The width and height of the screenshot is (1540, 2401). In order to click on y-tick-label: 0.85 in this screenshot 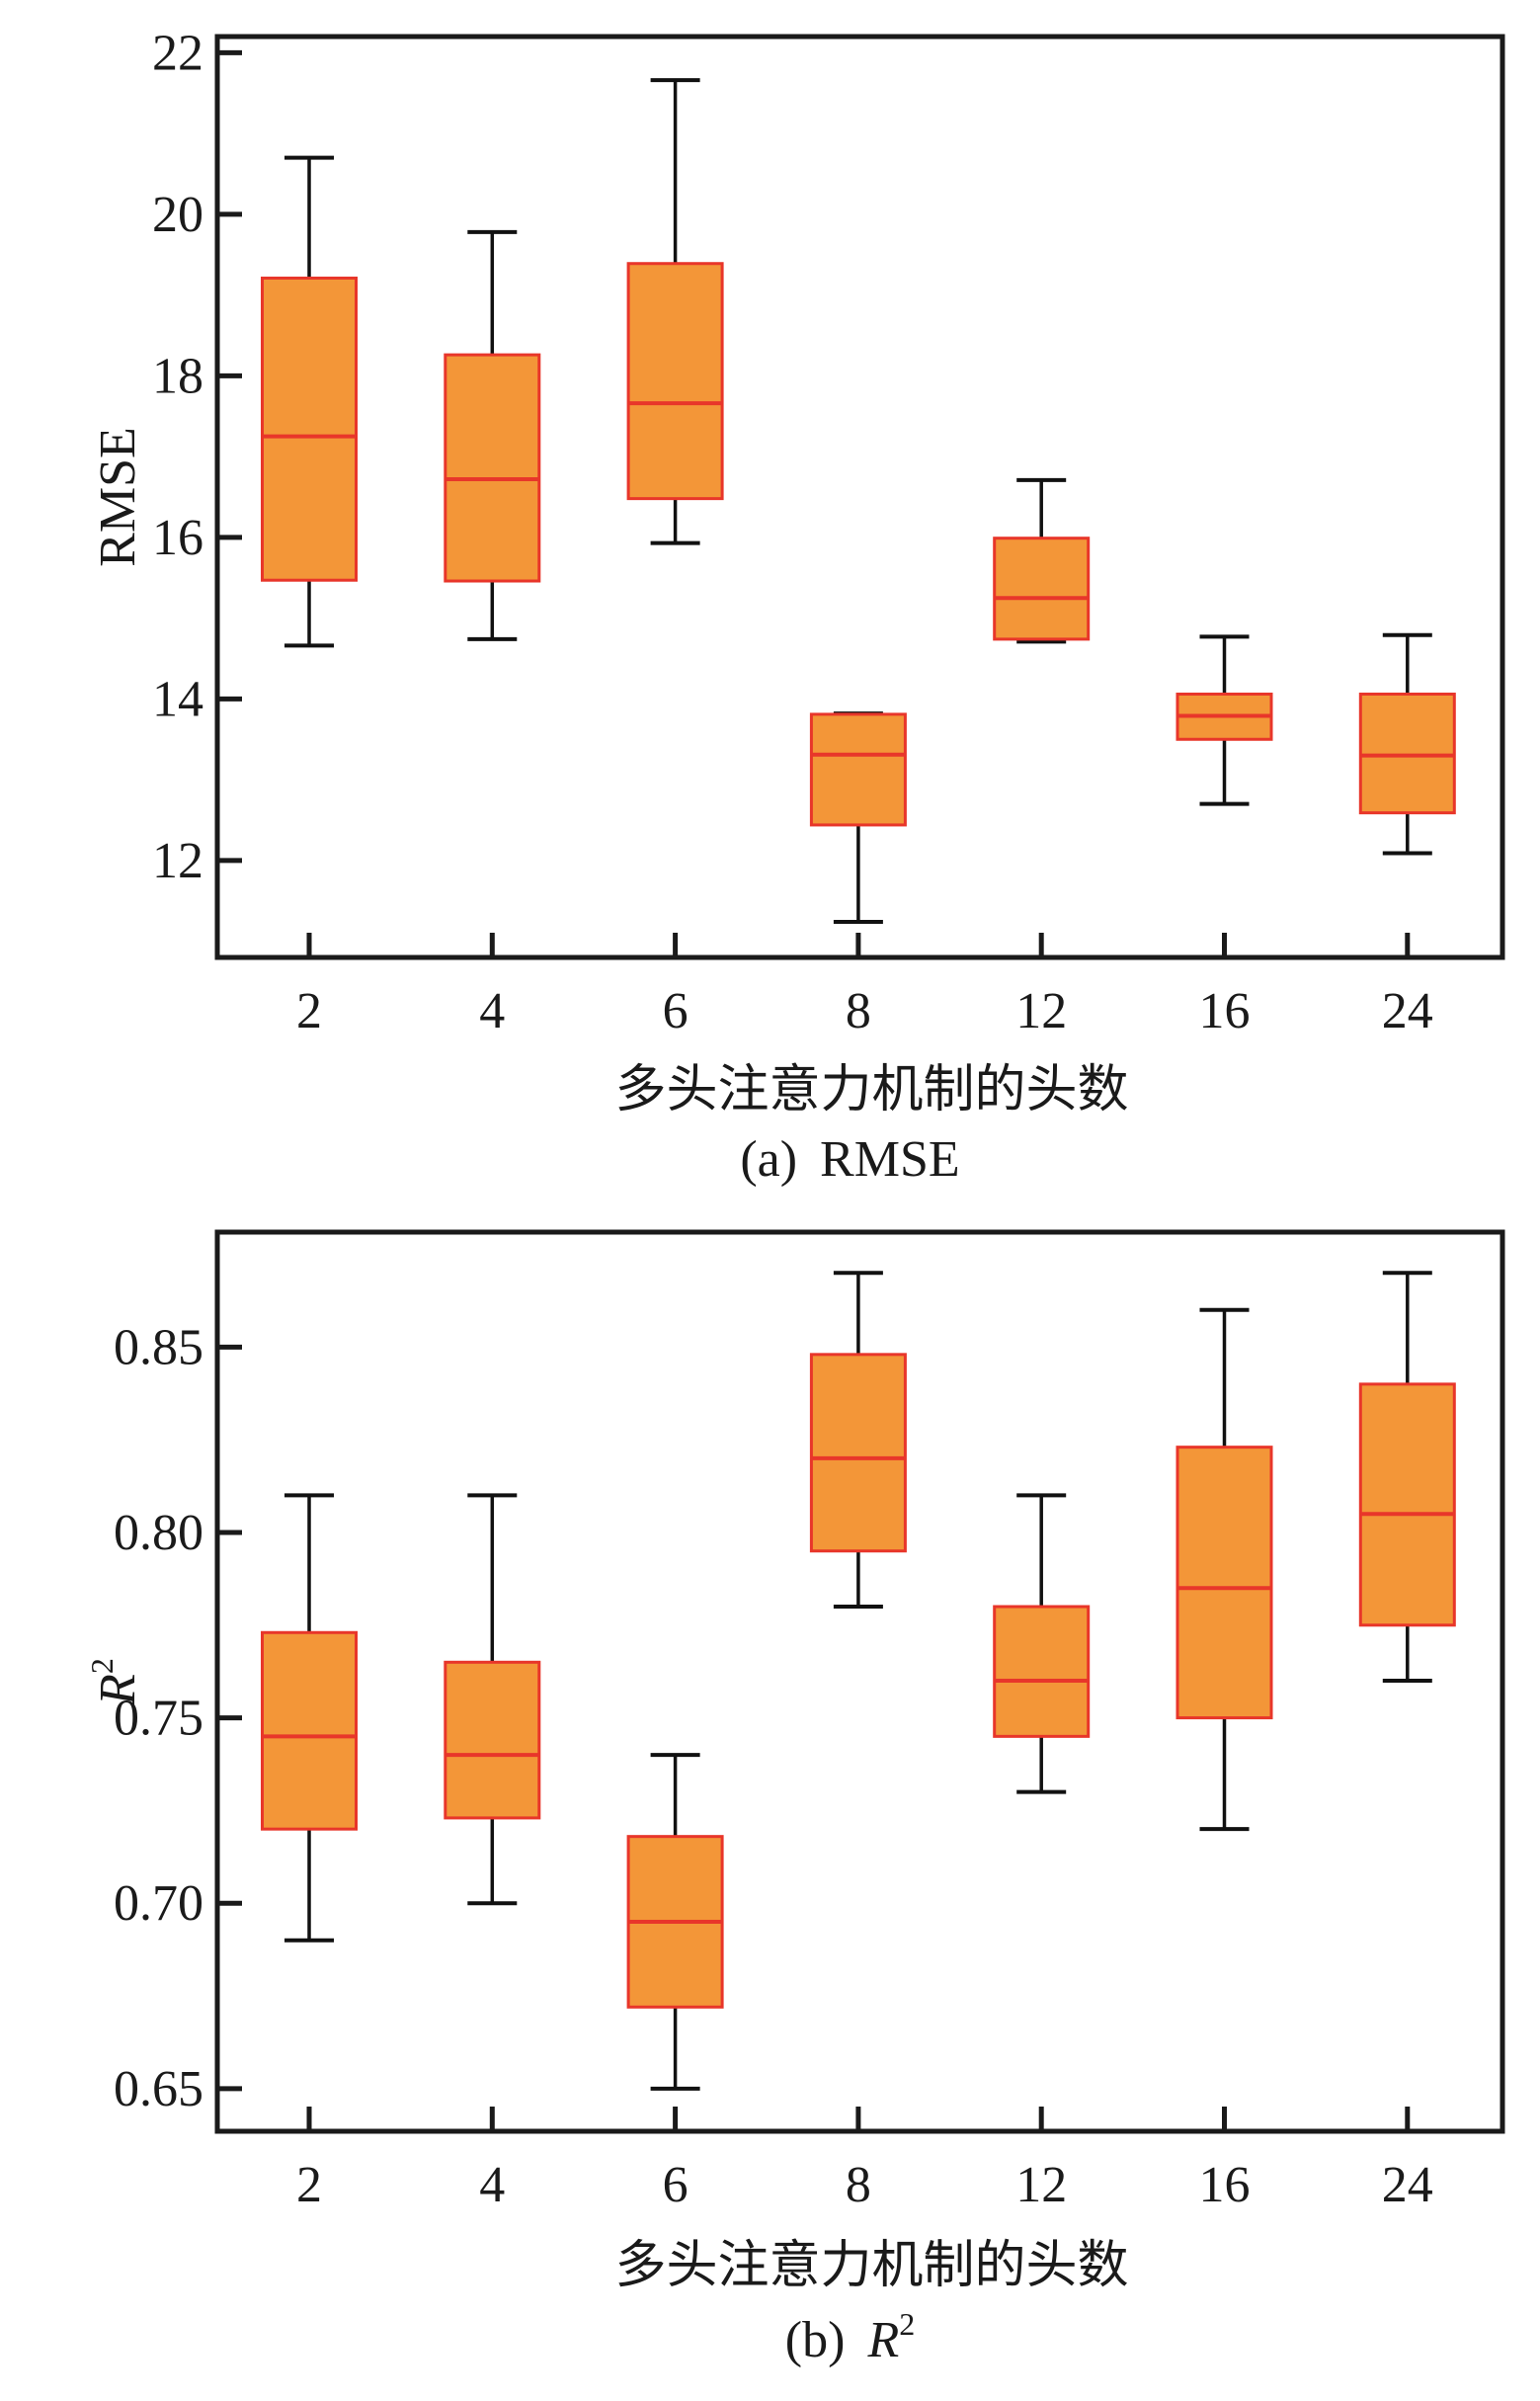, I will do `click(158, 1347)`.